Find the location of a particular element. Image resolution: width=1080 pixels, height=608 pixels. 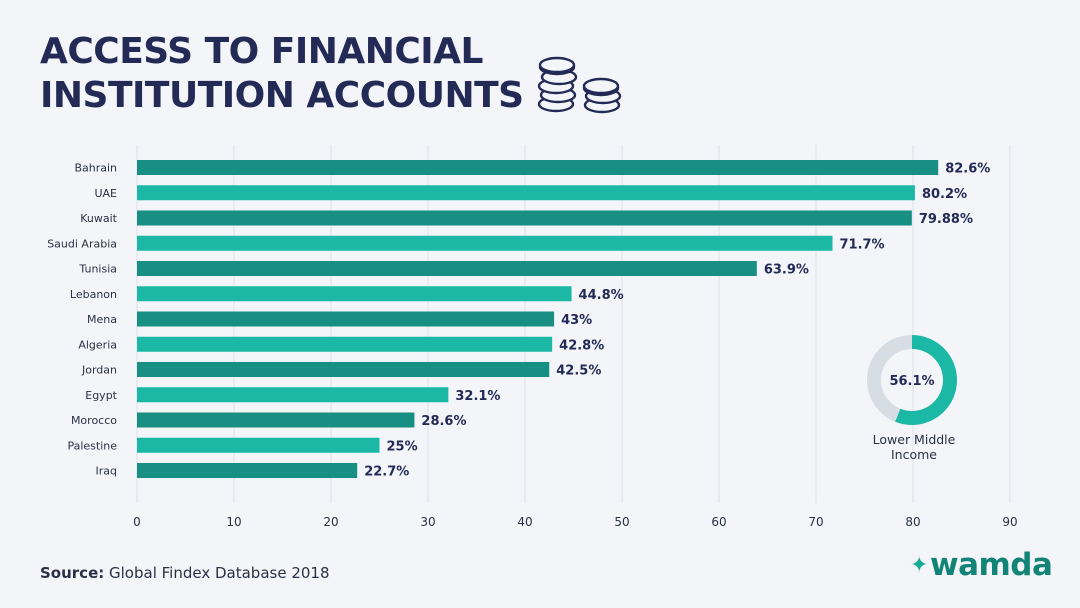

x-tick-label: 40 is located at coordinates (524, 522).